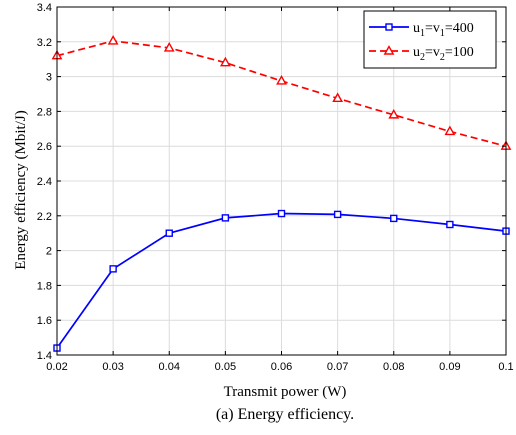  Describe the element at coordinates (393, 367) in the screenshot. I see `x-tick-label: 0.08` at that location.